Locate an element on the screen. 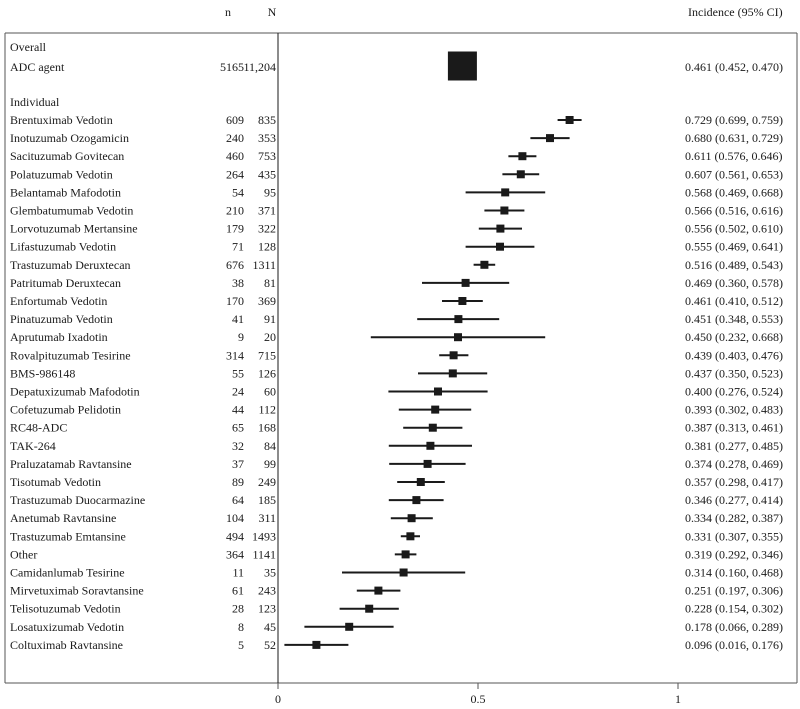 This screenshot has width=800, height=709. row-ci-text: 0.096 (0.016, 0.176) is located at coordinates (734, 645).